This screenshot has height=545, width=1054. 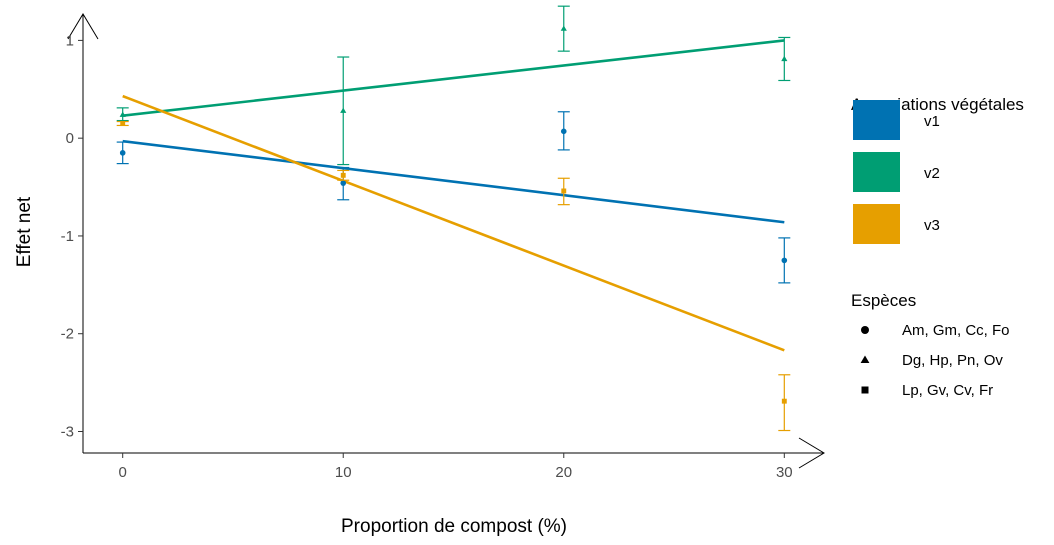 I want to click on legend-swatch-v2, so click(x=876, y=172).